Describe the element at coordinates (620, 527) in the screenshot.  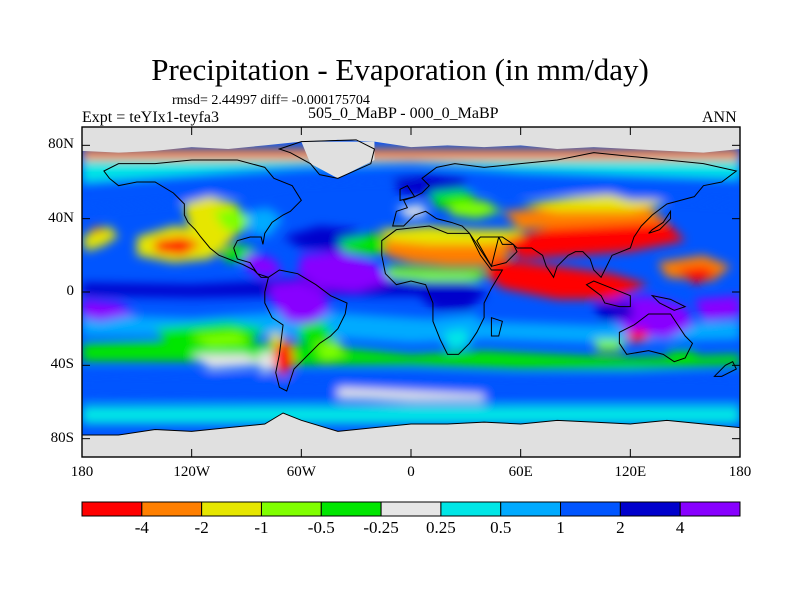
I see `colorbar-label: 2` at that location.